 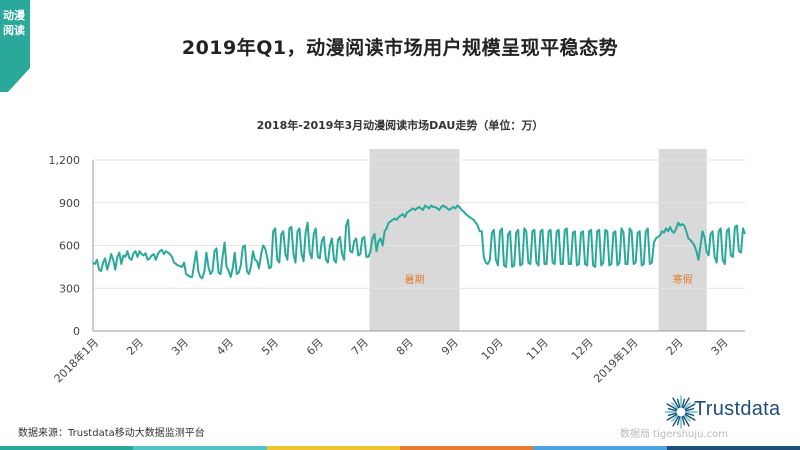 I want to click on dau-series-line, so click(x=419, y=242).